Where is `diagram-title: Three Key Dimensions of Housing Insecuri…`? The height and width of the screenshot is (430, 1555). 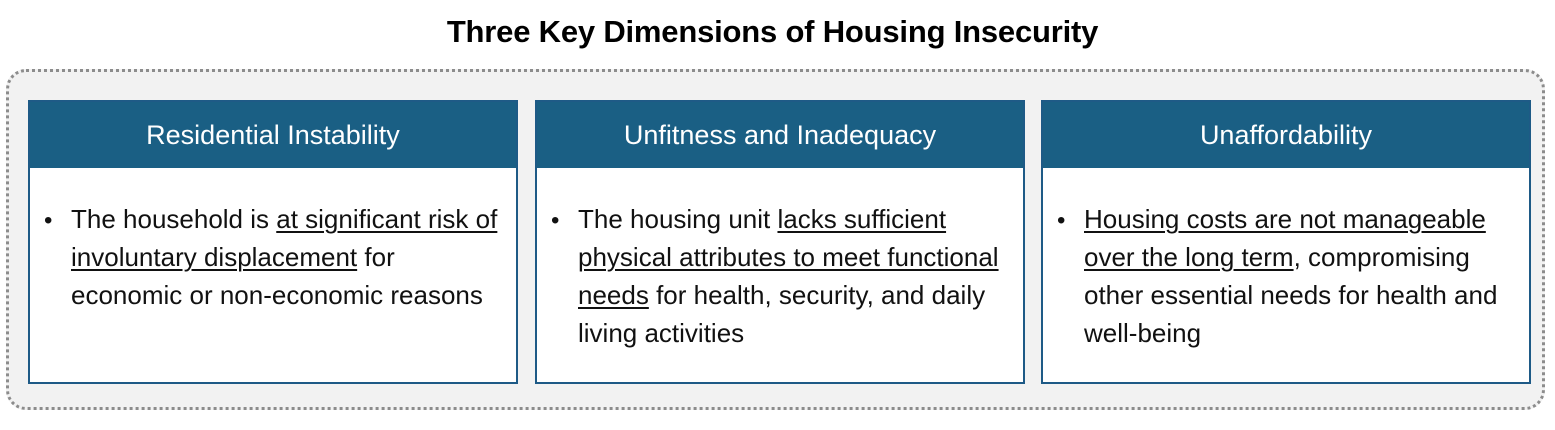 diagram-title: Three Key Dimensions of Housing Insecuri… is located at coordinates (772, 31).